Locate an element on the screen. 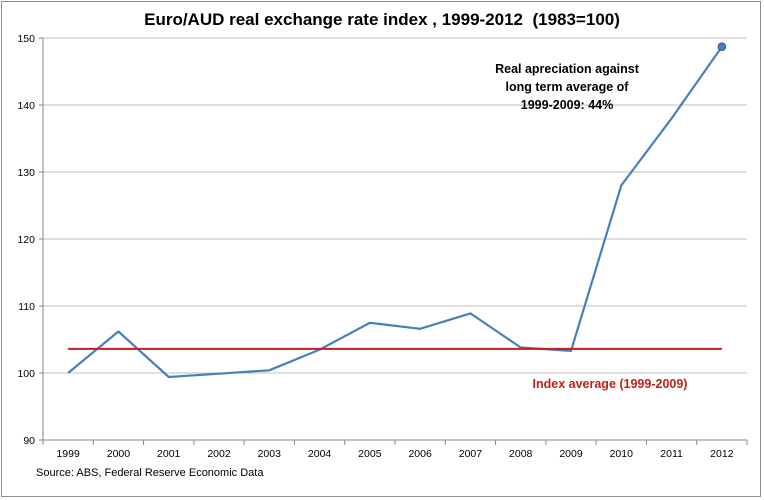  y-tick-label: 90 is located at coordinates (29, 441).